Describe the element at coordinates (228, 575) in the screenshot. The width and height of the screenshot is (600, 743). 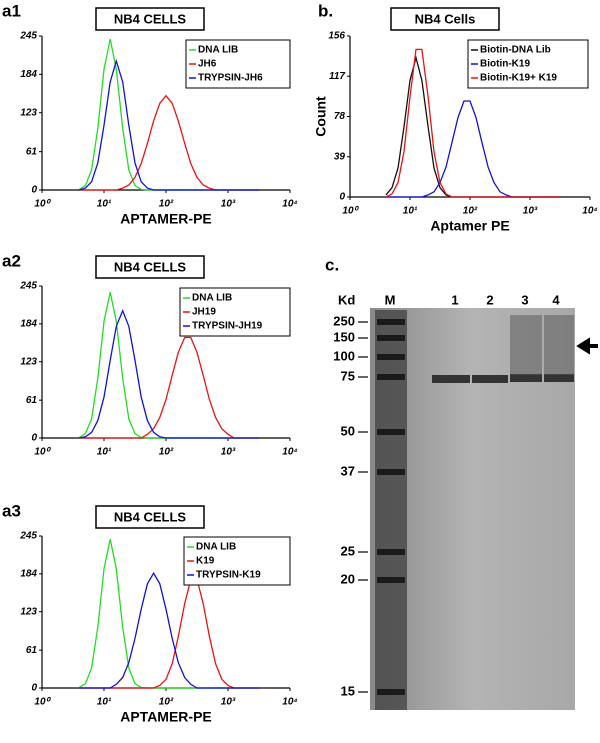
I see `legend-label: TRYPSIN-K19` at that location.